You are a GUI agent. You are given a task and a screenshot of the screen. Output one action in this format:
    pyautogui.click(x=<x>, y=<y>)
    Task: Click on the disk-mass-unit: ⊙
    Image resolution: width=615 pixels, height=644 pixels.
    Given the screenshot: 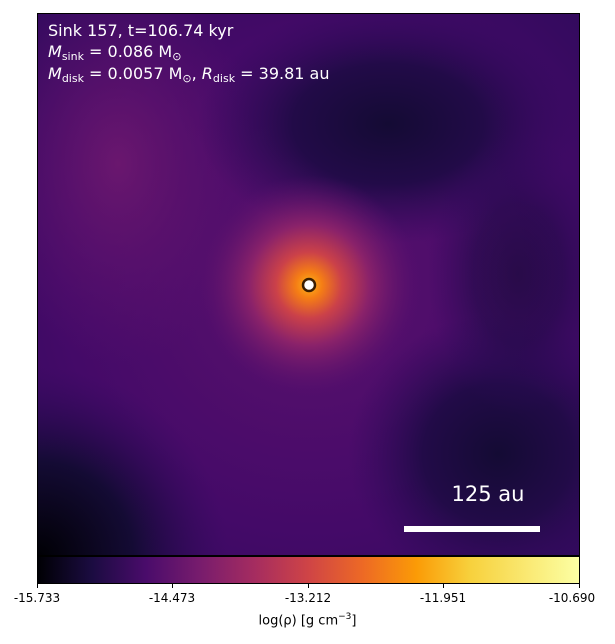 What is the action you would take?
    pyautogui.click(x=187, y=78)
    